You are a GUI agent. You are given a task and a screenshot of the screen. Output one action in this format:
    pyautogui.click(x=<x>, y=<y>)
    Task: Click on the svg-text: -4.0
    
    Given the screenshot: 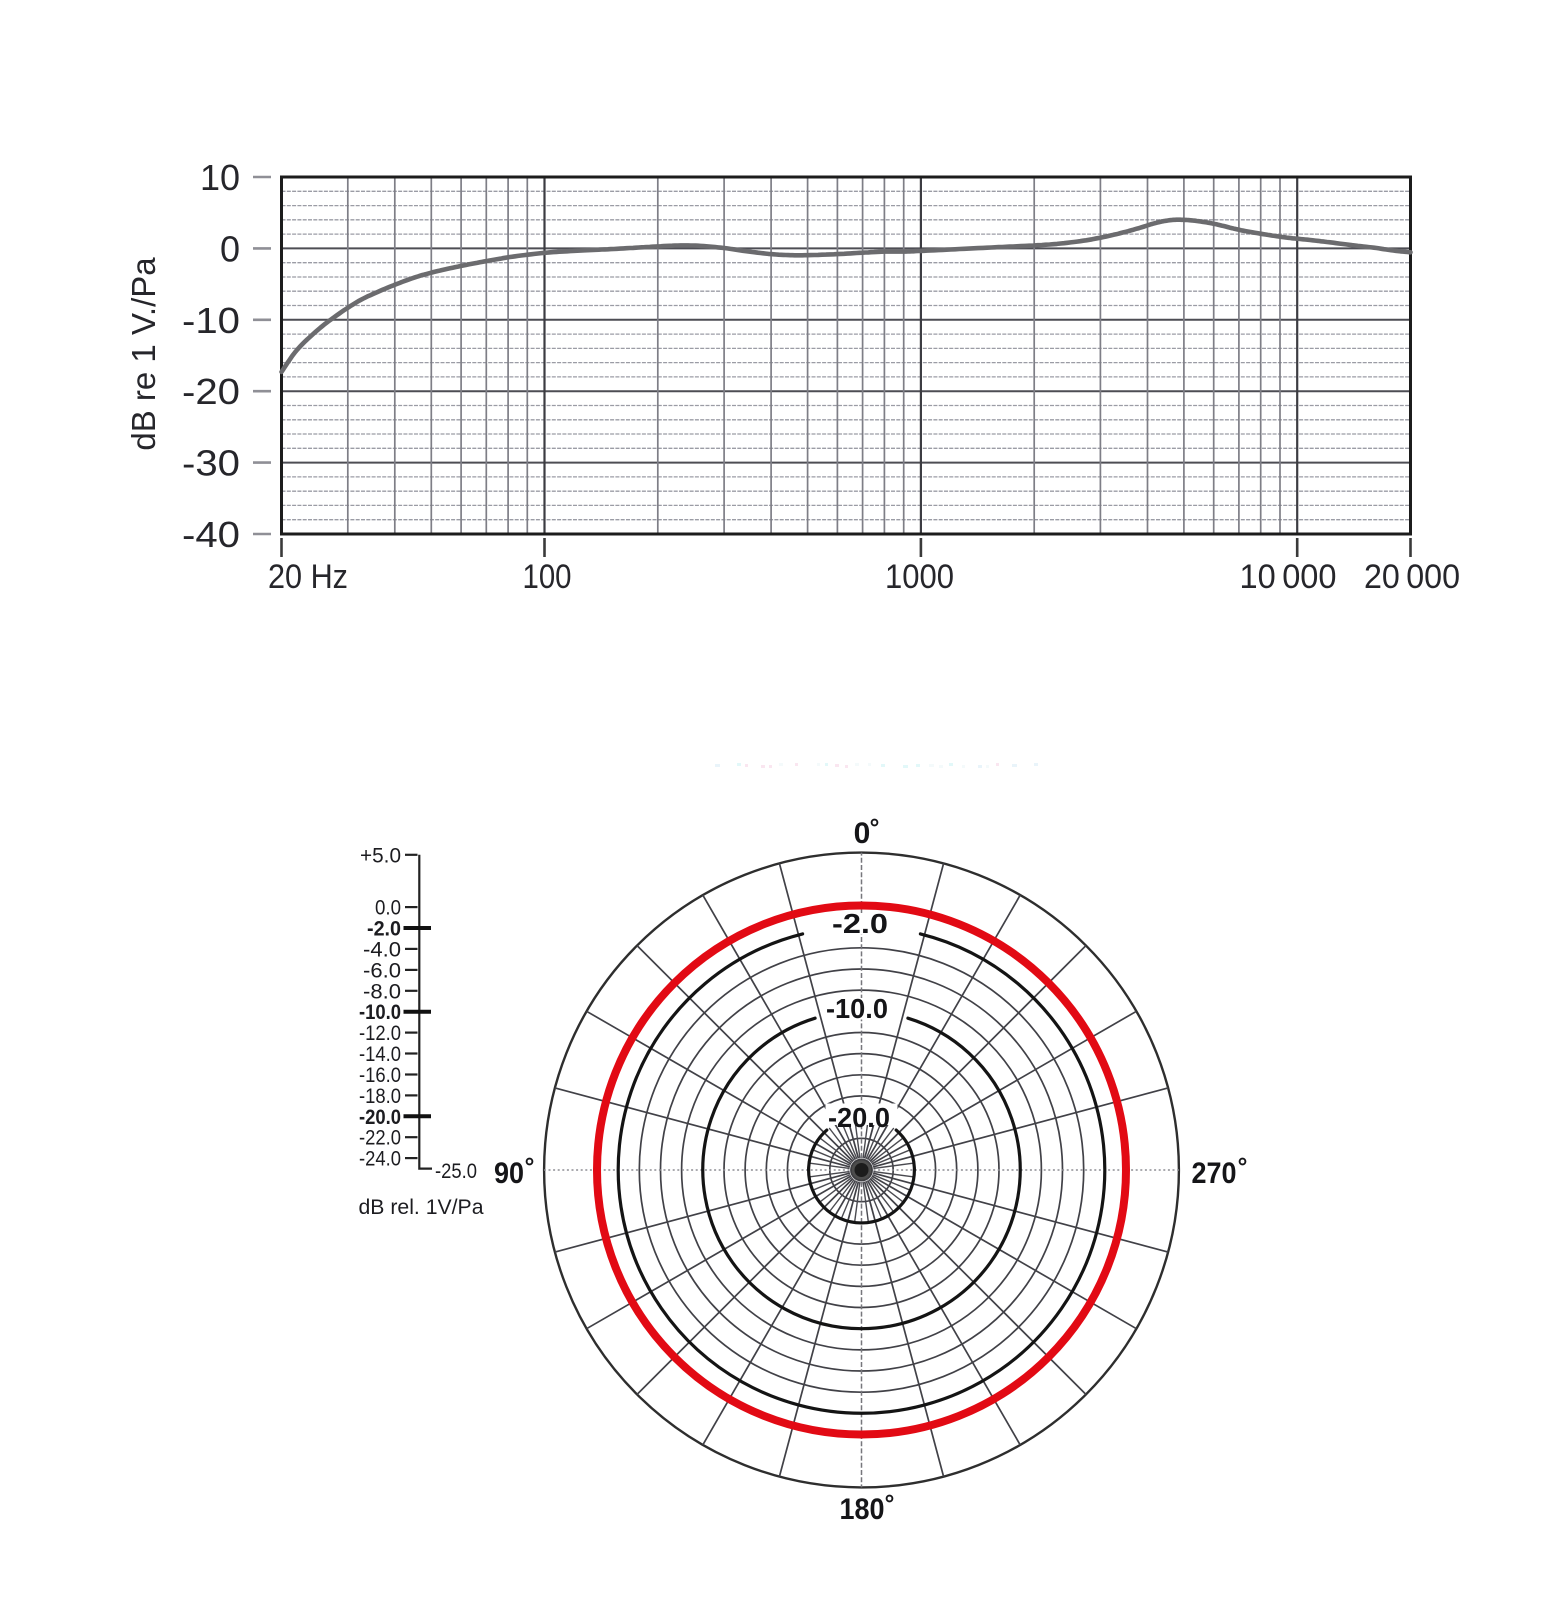 What is the action you would take?
    pyautogui.click(x=382, y=949)
    